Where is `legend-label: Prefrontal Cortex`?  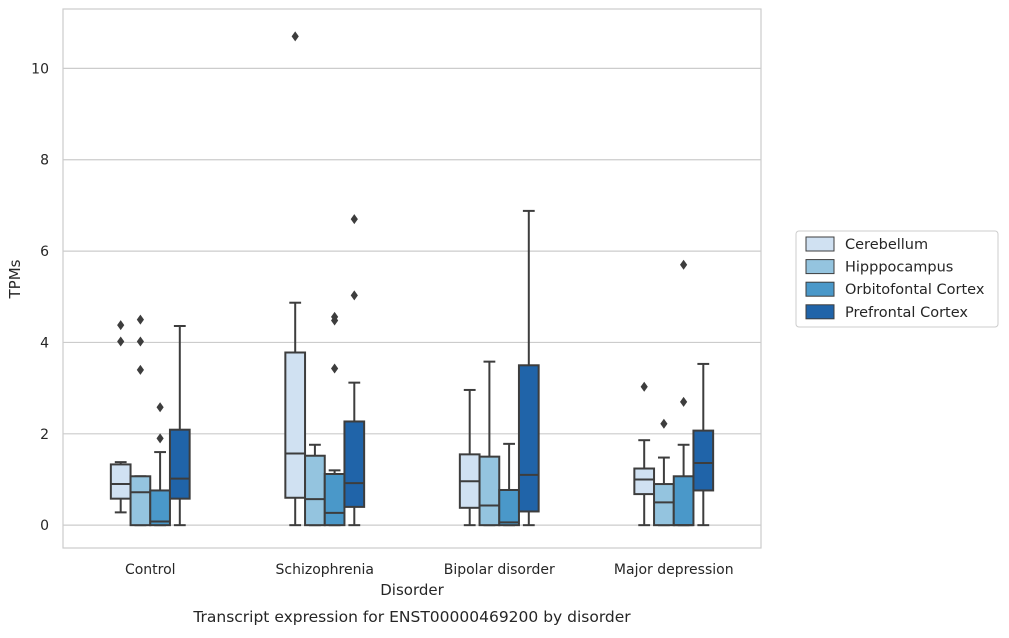 legend-label: Prefrontal Cortex is located at coordinates (906, 313).